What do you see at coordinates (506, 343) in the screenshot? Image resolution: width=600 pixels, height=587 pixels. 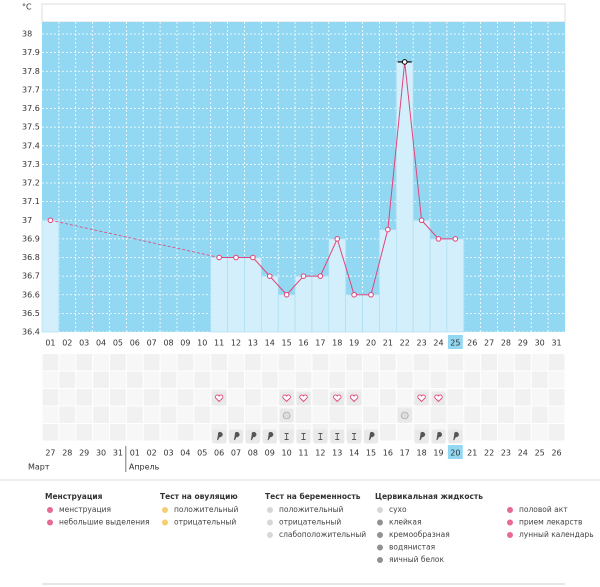 I see `x-tick-label: 28` at bounding box center [506, 343].